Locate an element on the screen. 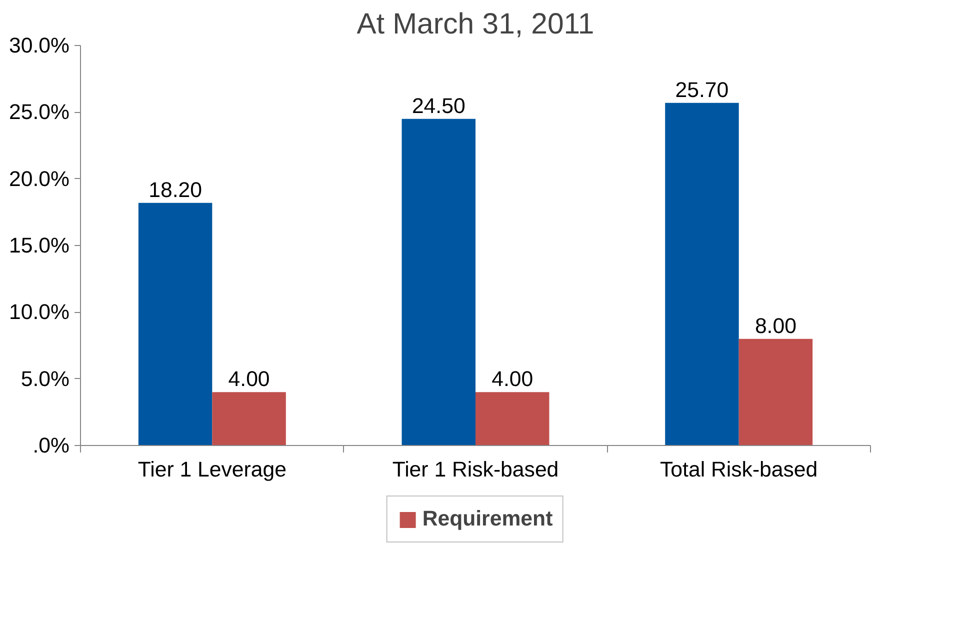 The image size is (959, 618). y-tick-label: .0% is located at coordinates (51, 446).